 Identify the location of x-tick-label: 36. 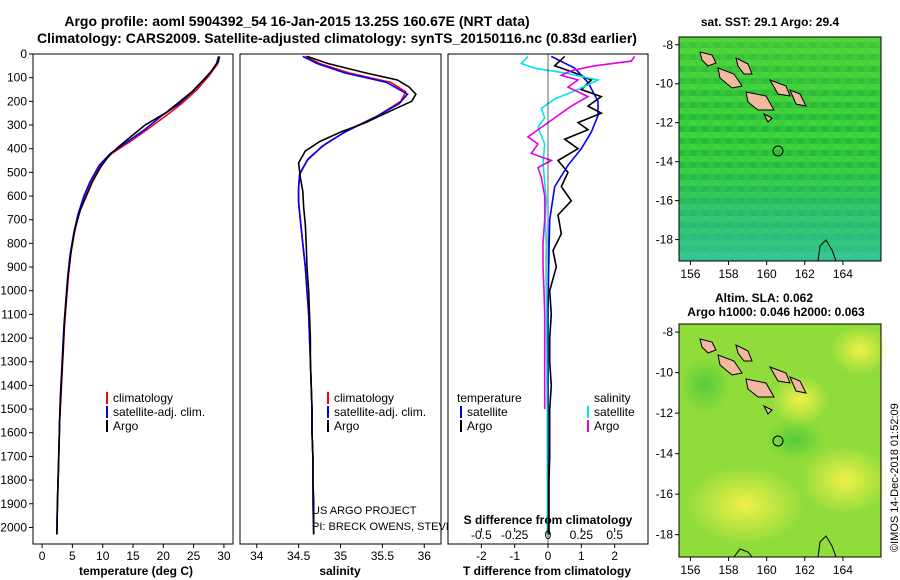
(425, 556).